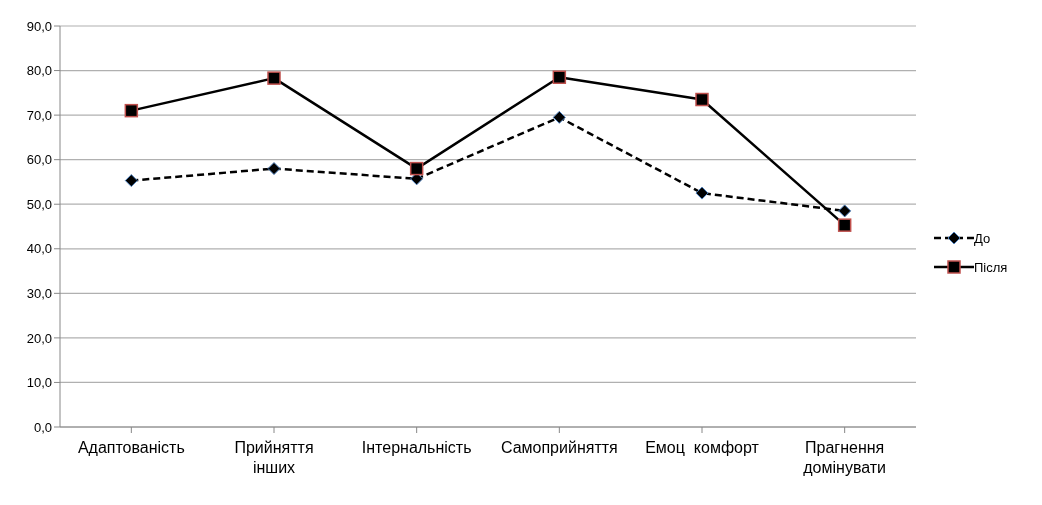 The height and width of the screenshot is (505, 1042). What do you see at coordinates (559, 447) in the screenshot?
I see `x-tick-label: Самоприйняття` at bounding box center [559, 447].